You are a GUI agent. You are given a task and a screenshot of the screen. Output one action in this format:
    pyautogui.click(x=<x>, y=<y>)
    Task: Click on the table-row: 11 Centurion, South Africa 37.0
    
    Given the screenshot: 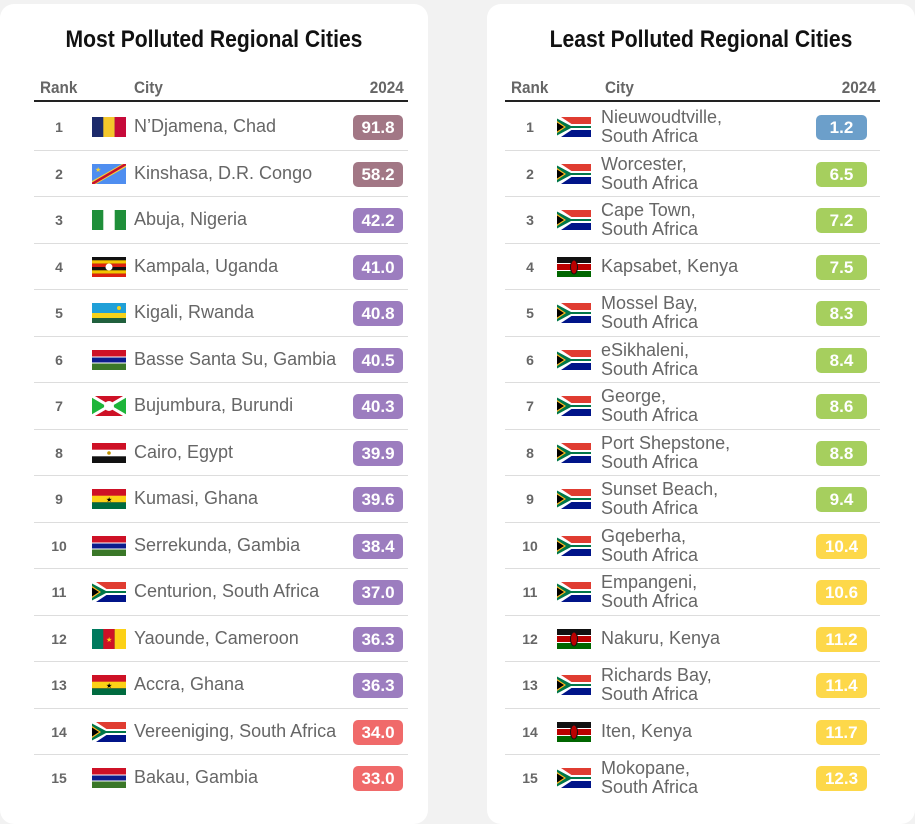 What is the action you would take?
    pyautogui.click(x=221, y=592)
    